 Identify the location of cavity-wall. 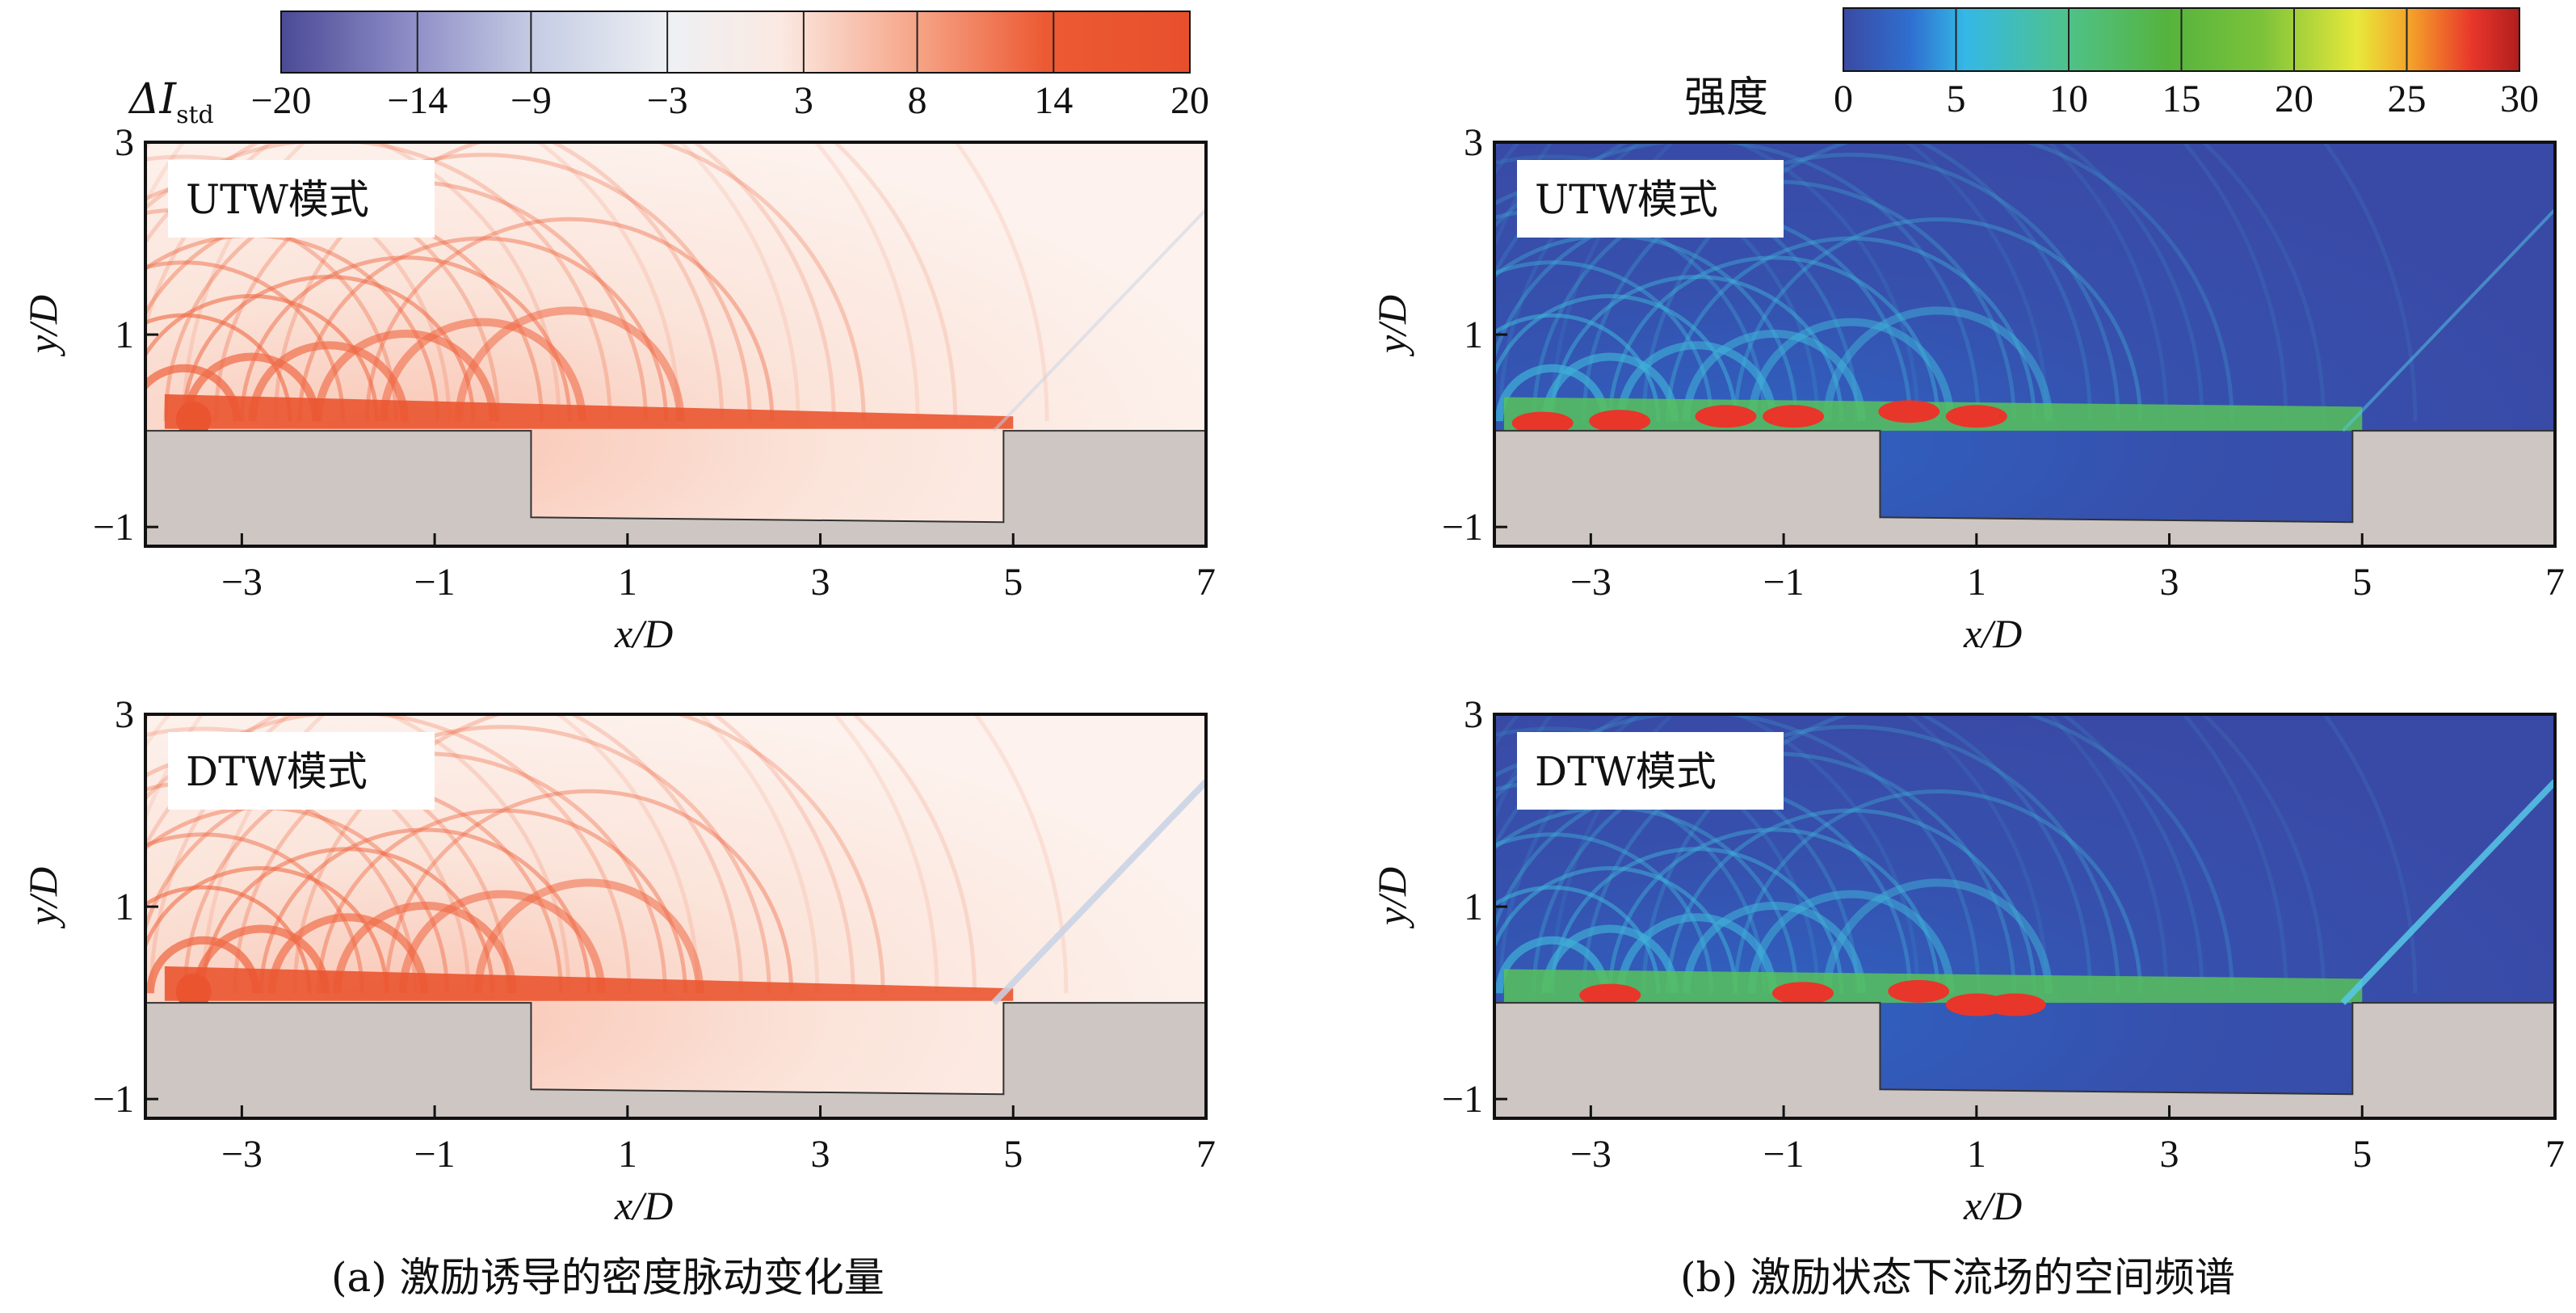
(675, 488).